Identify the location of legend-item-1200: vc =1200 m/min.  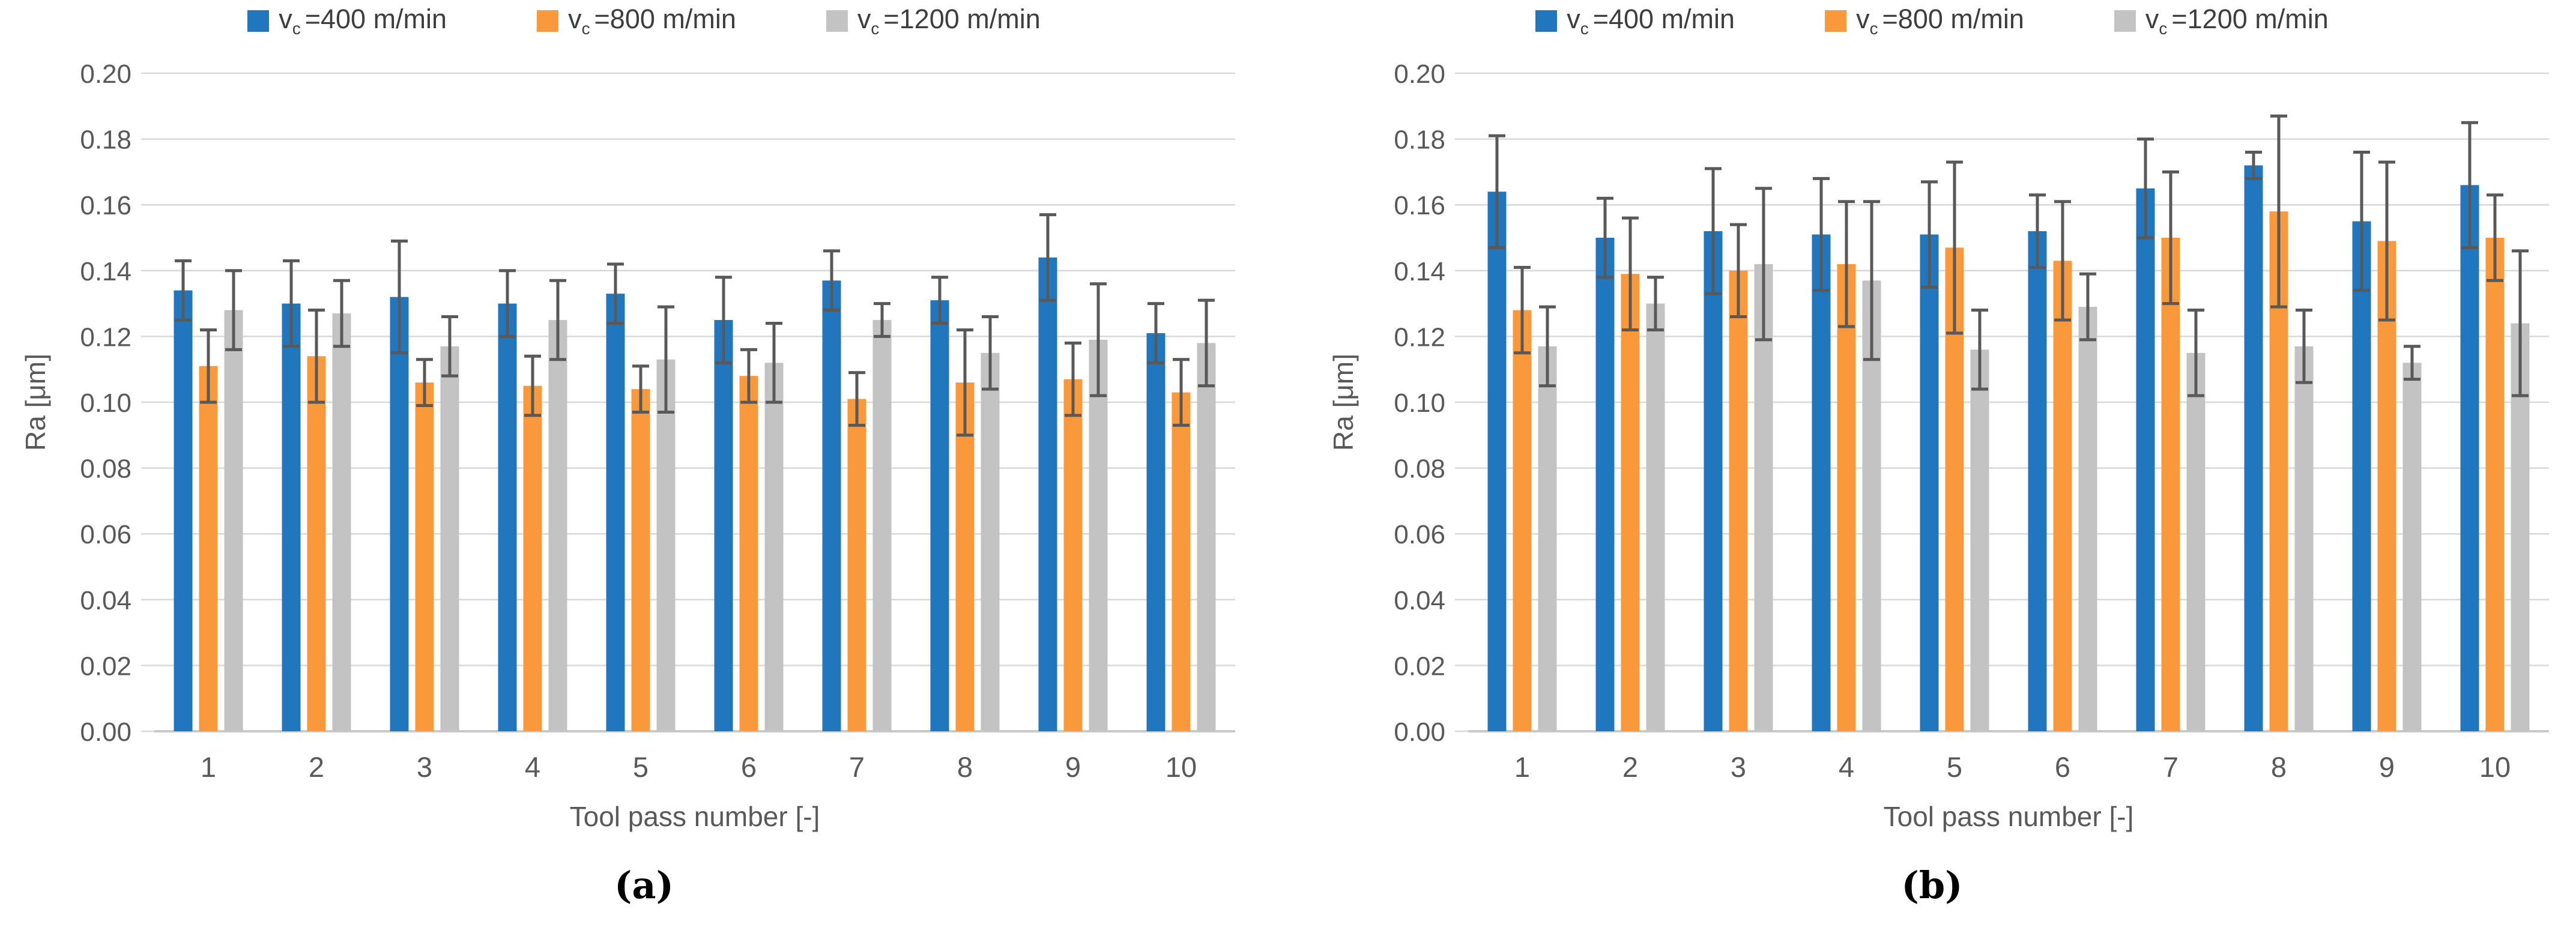
(2221, 21).